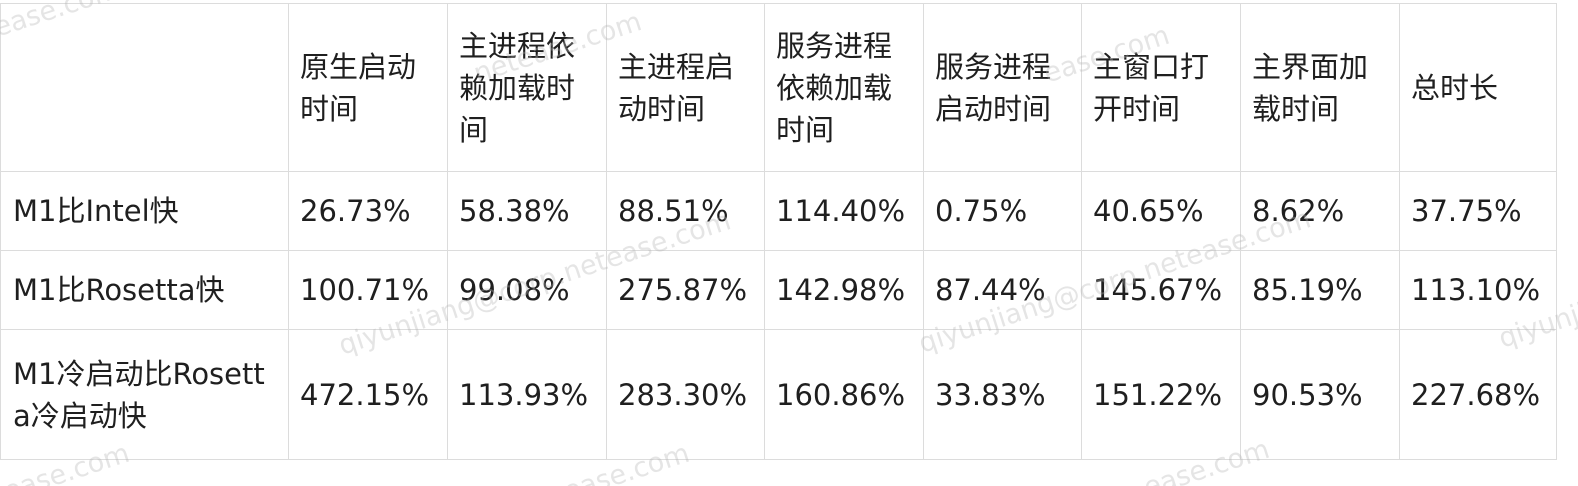  What do you see at coordinates (844, 290) in the screenshot?
I see `table-cell: 142.98%` at bounding box center [844, 290].